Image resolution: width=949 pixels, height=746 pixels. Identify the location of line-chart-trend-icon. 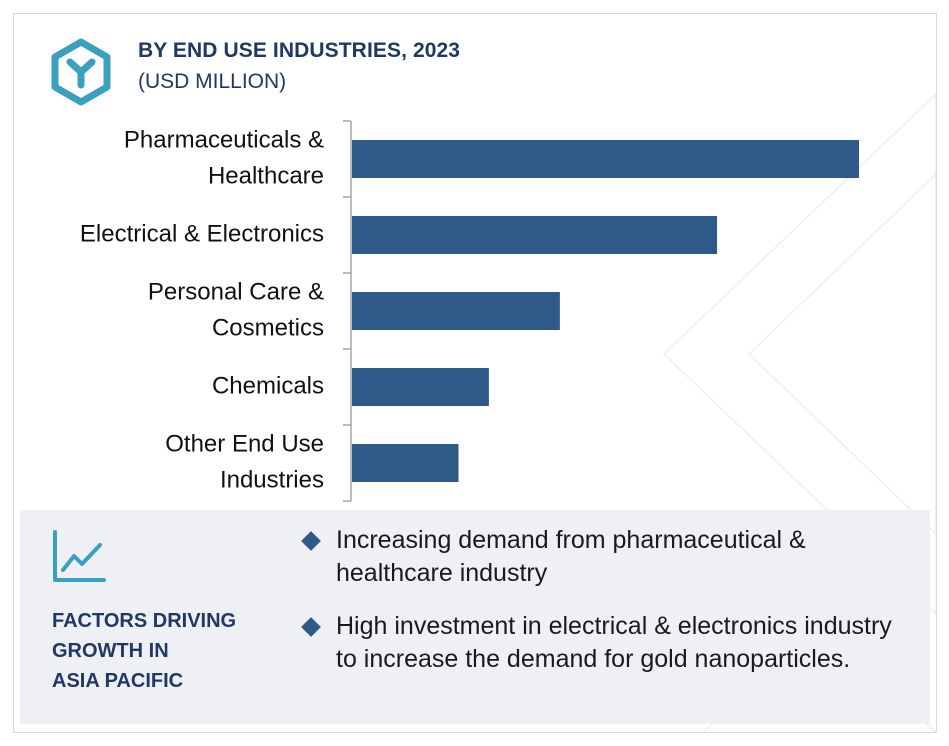
(79, 556).